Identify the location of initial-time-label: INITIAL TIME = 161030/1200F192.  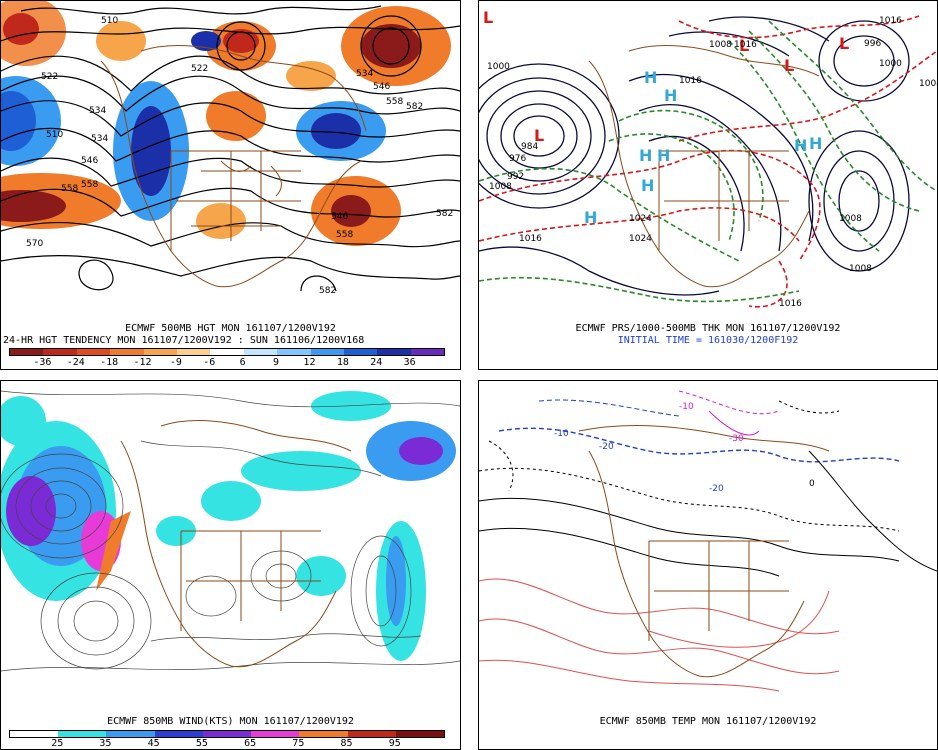
(708, 340).